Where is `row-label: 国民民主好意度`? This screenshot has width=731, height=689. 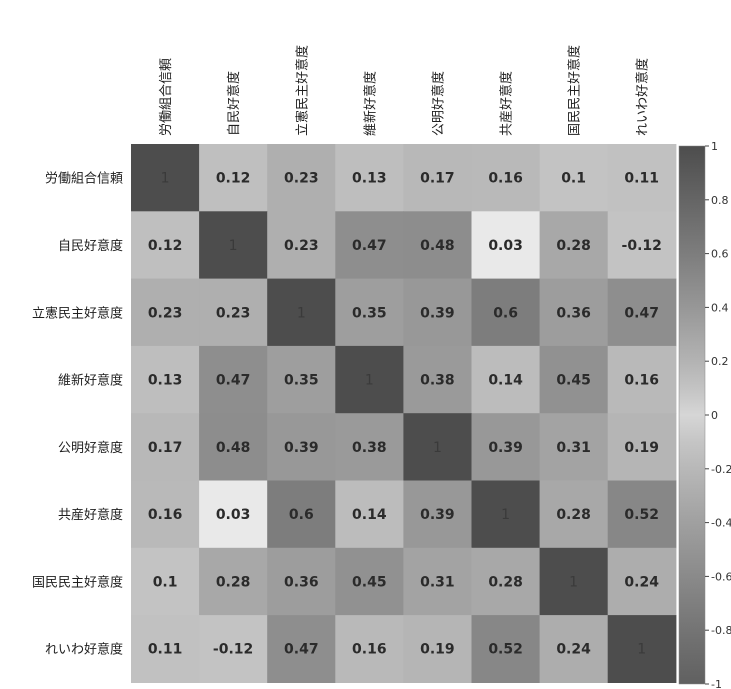 row-label: 国民民主好意度 is located at coordinates (77, 582).